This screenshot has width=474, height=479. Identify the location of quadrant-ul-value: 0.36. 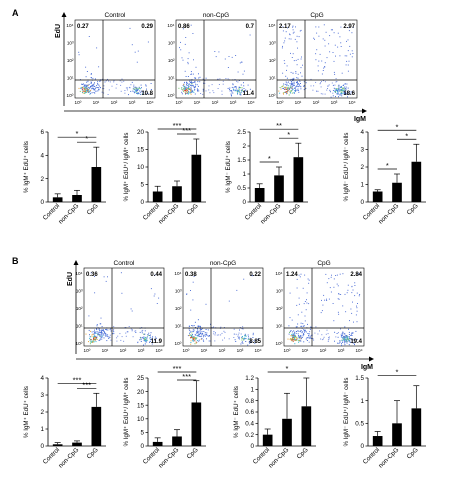
(92, 275).